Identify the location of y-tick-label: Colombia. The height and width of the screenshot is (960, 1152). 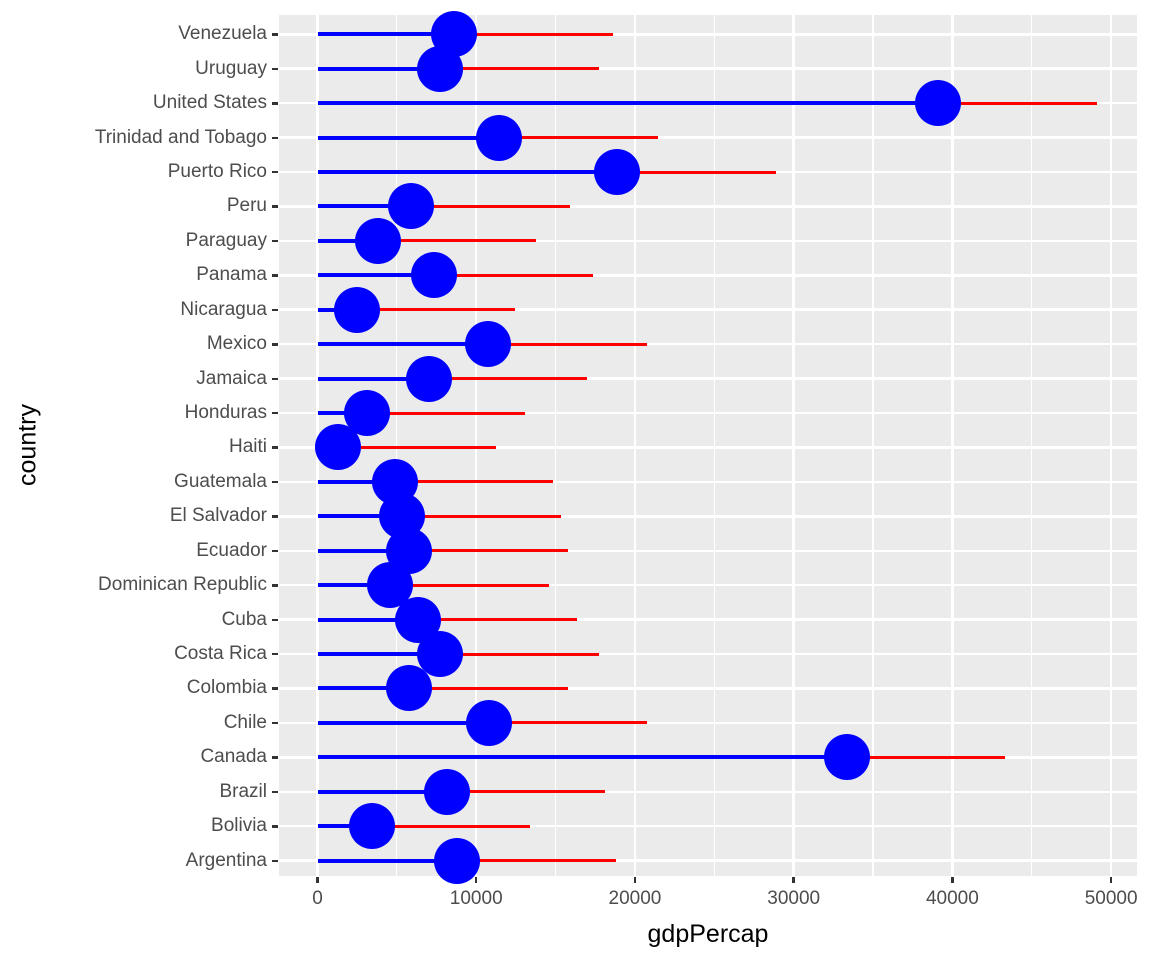
(226, 688).